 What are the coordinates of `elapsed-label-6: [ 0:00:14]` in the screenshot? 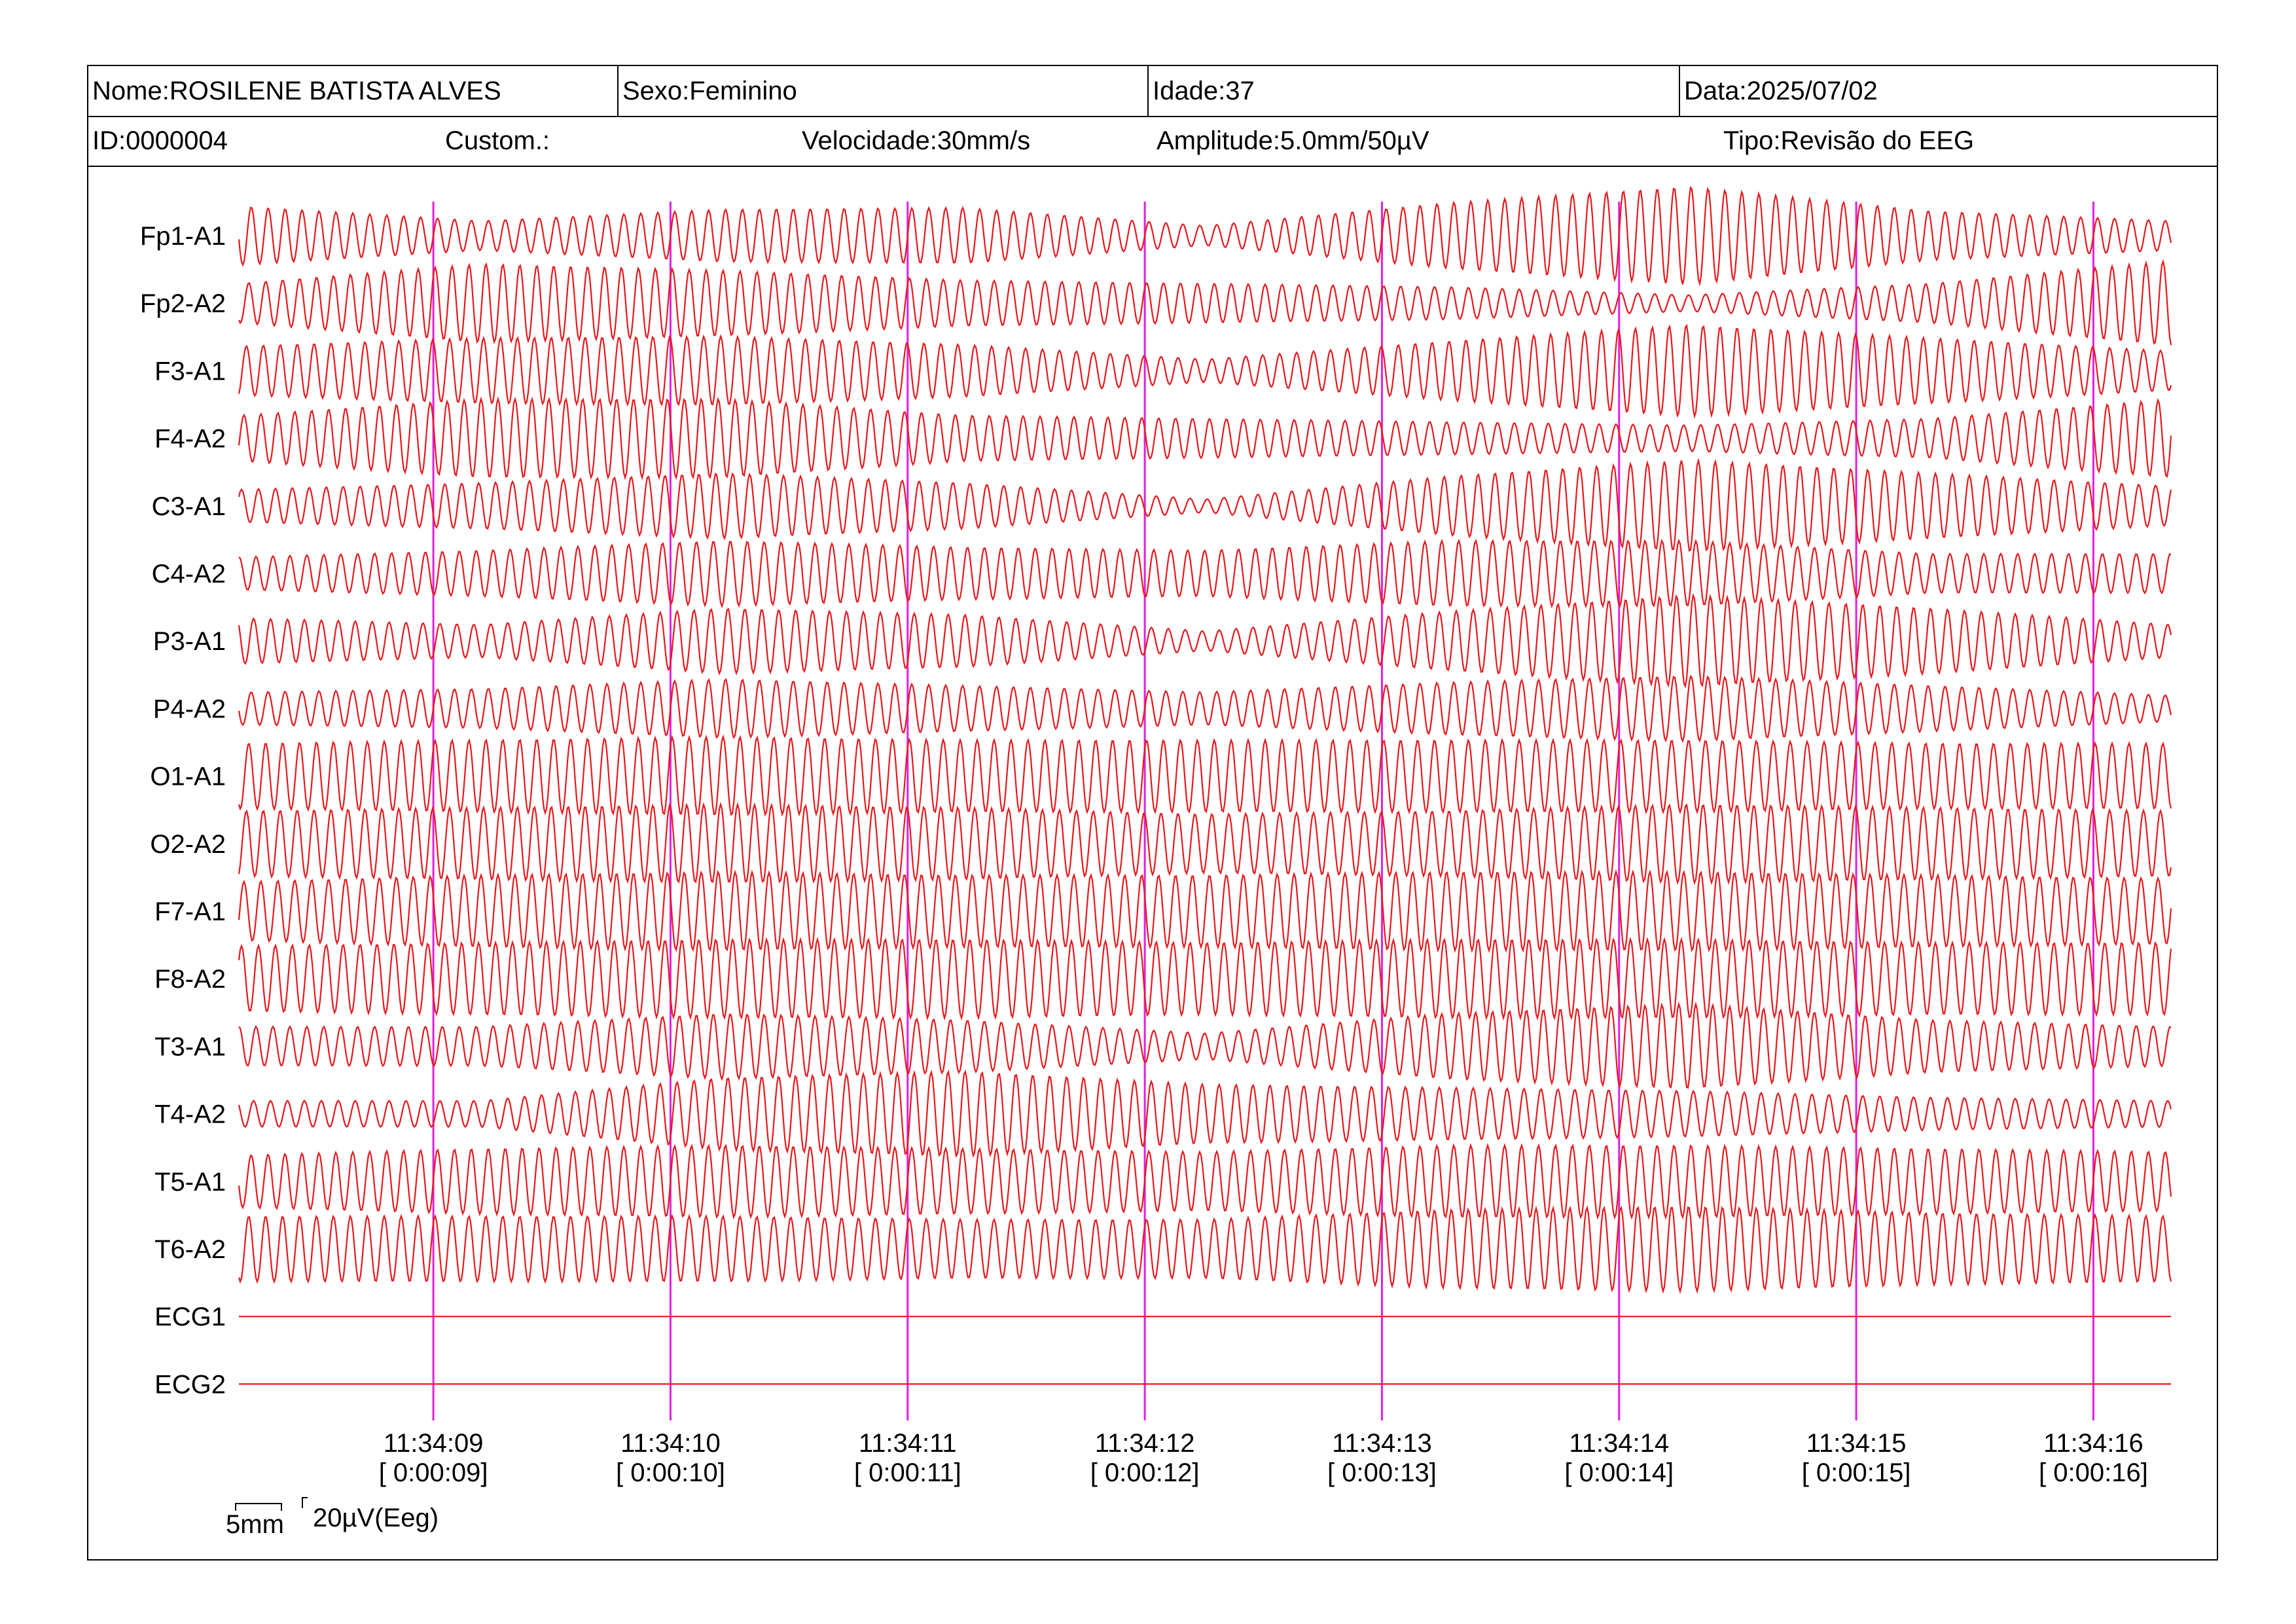 It's located at (1619, 1472).